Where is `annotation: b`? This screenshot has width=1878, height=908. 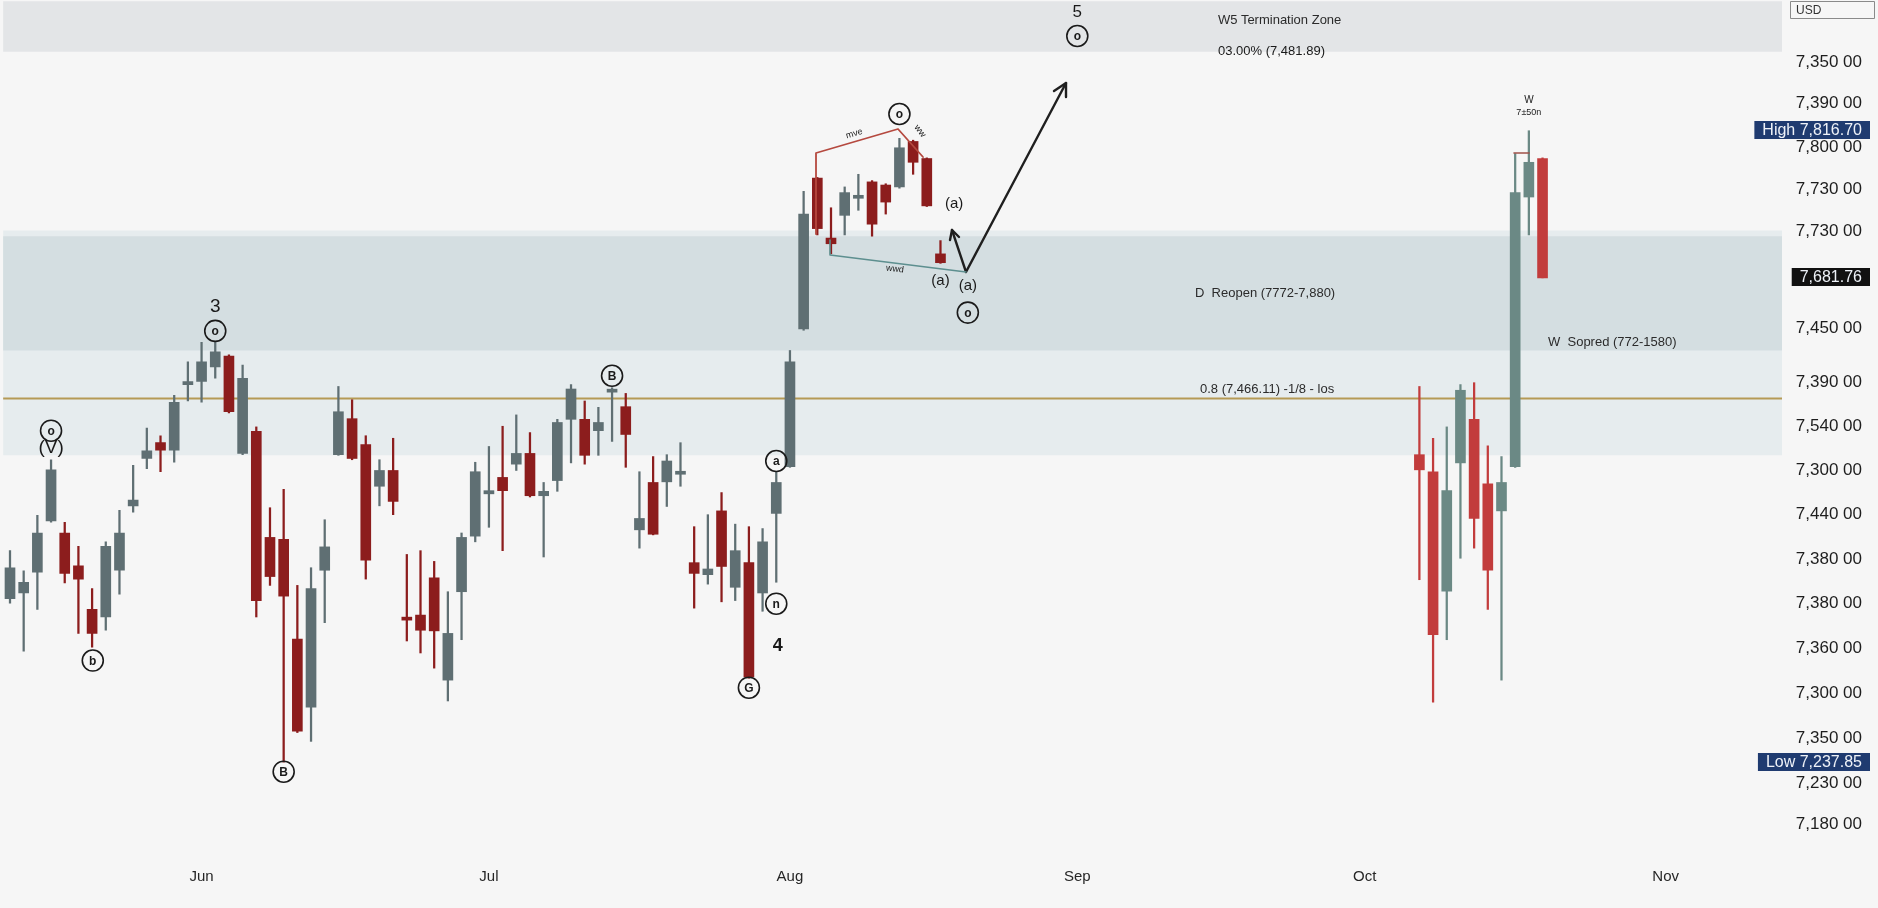 annotation: b is located at coordinates (93, 660).